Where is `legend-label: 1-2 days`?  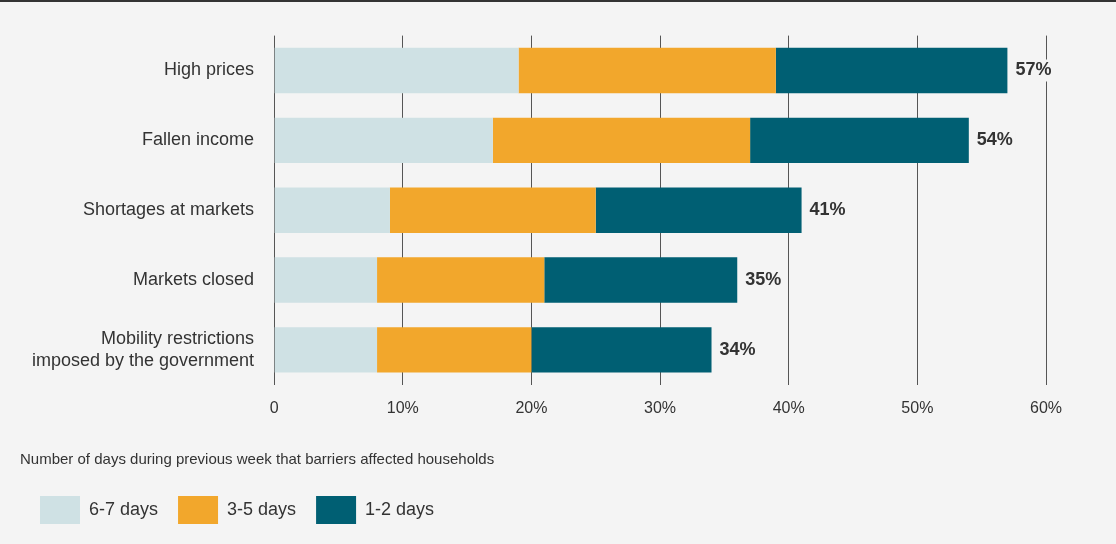 legend-label: 1-2 days is located at coordinates (400, 508).